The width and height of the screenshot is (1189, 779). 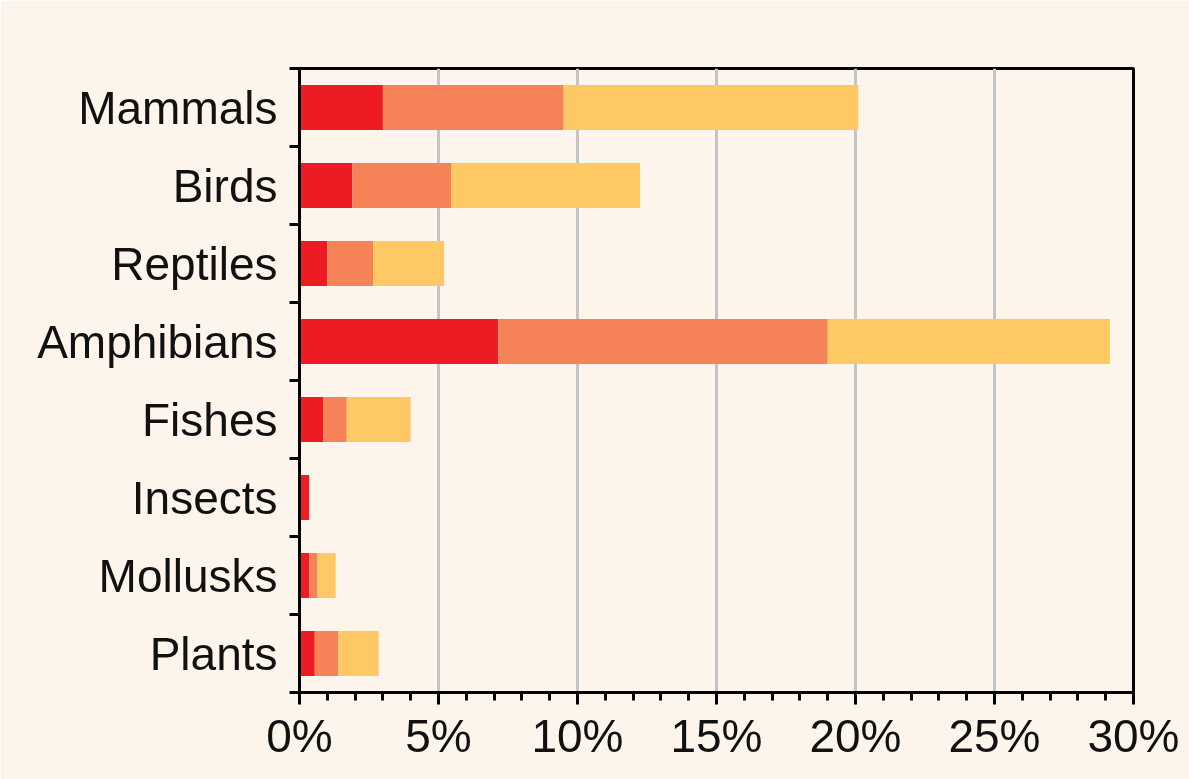 I want to click on y-tick-label: Insects, so click(x=204, y=497).